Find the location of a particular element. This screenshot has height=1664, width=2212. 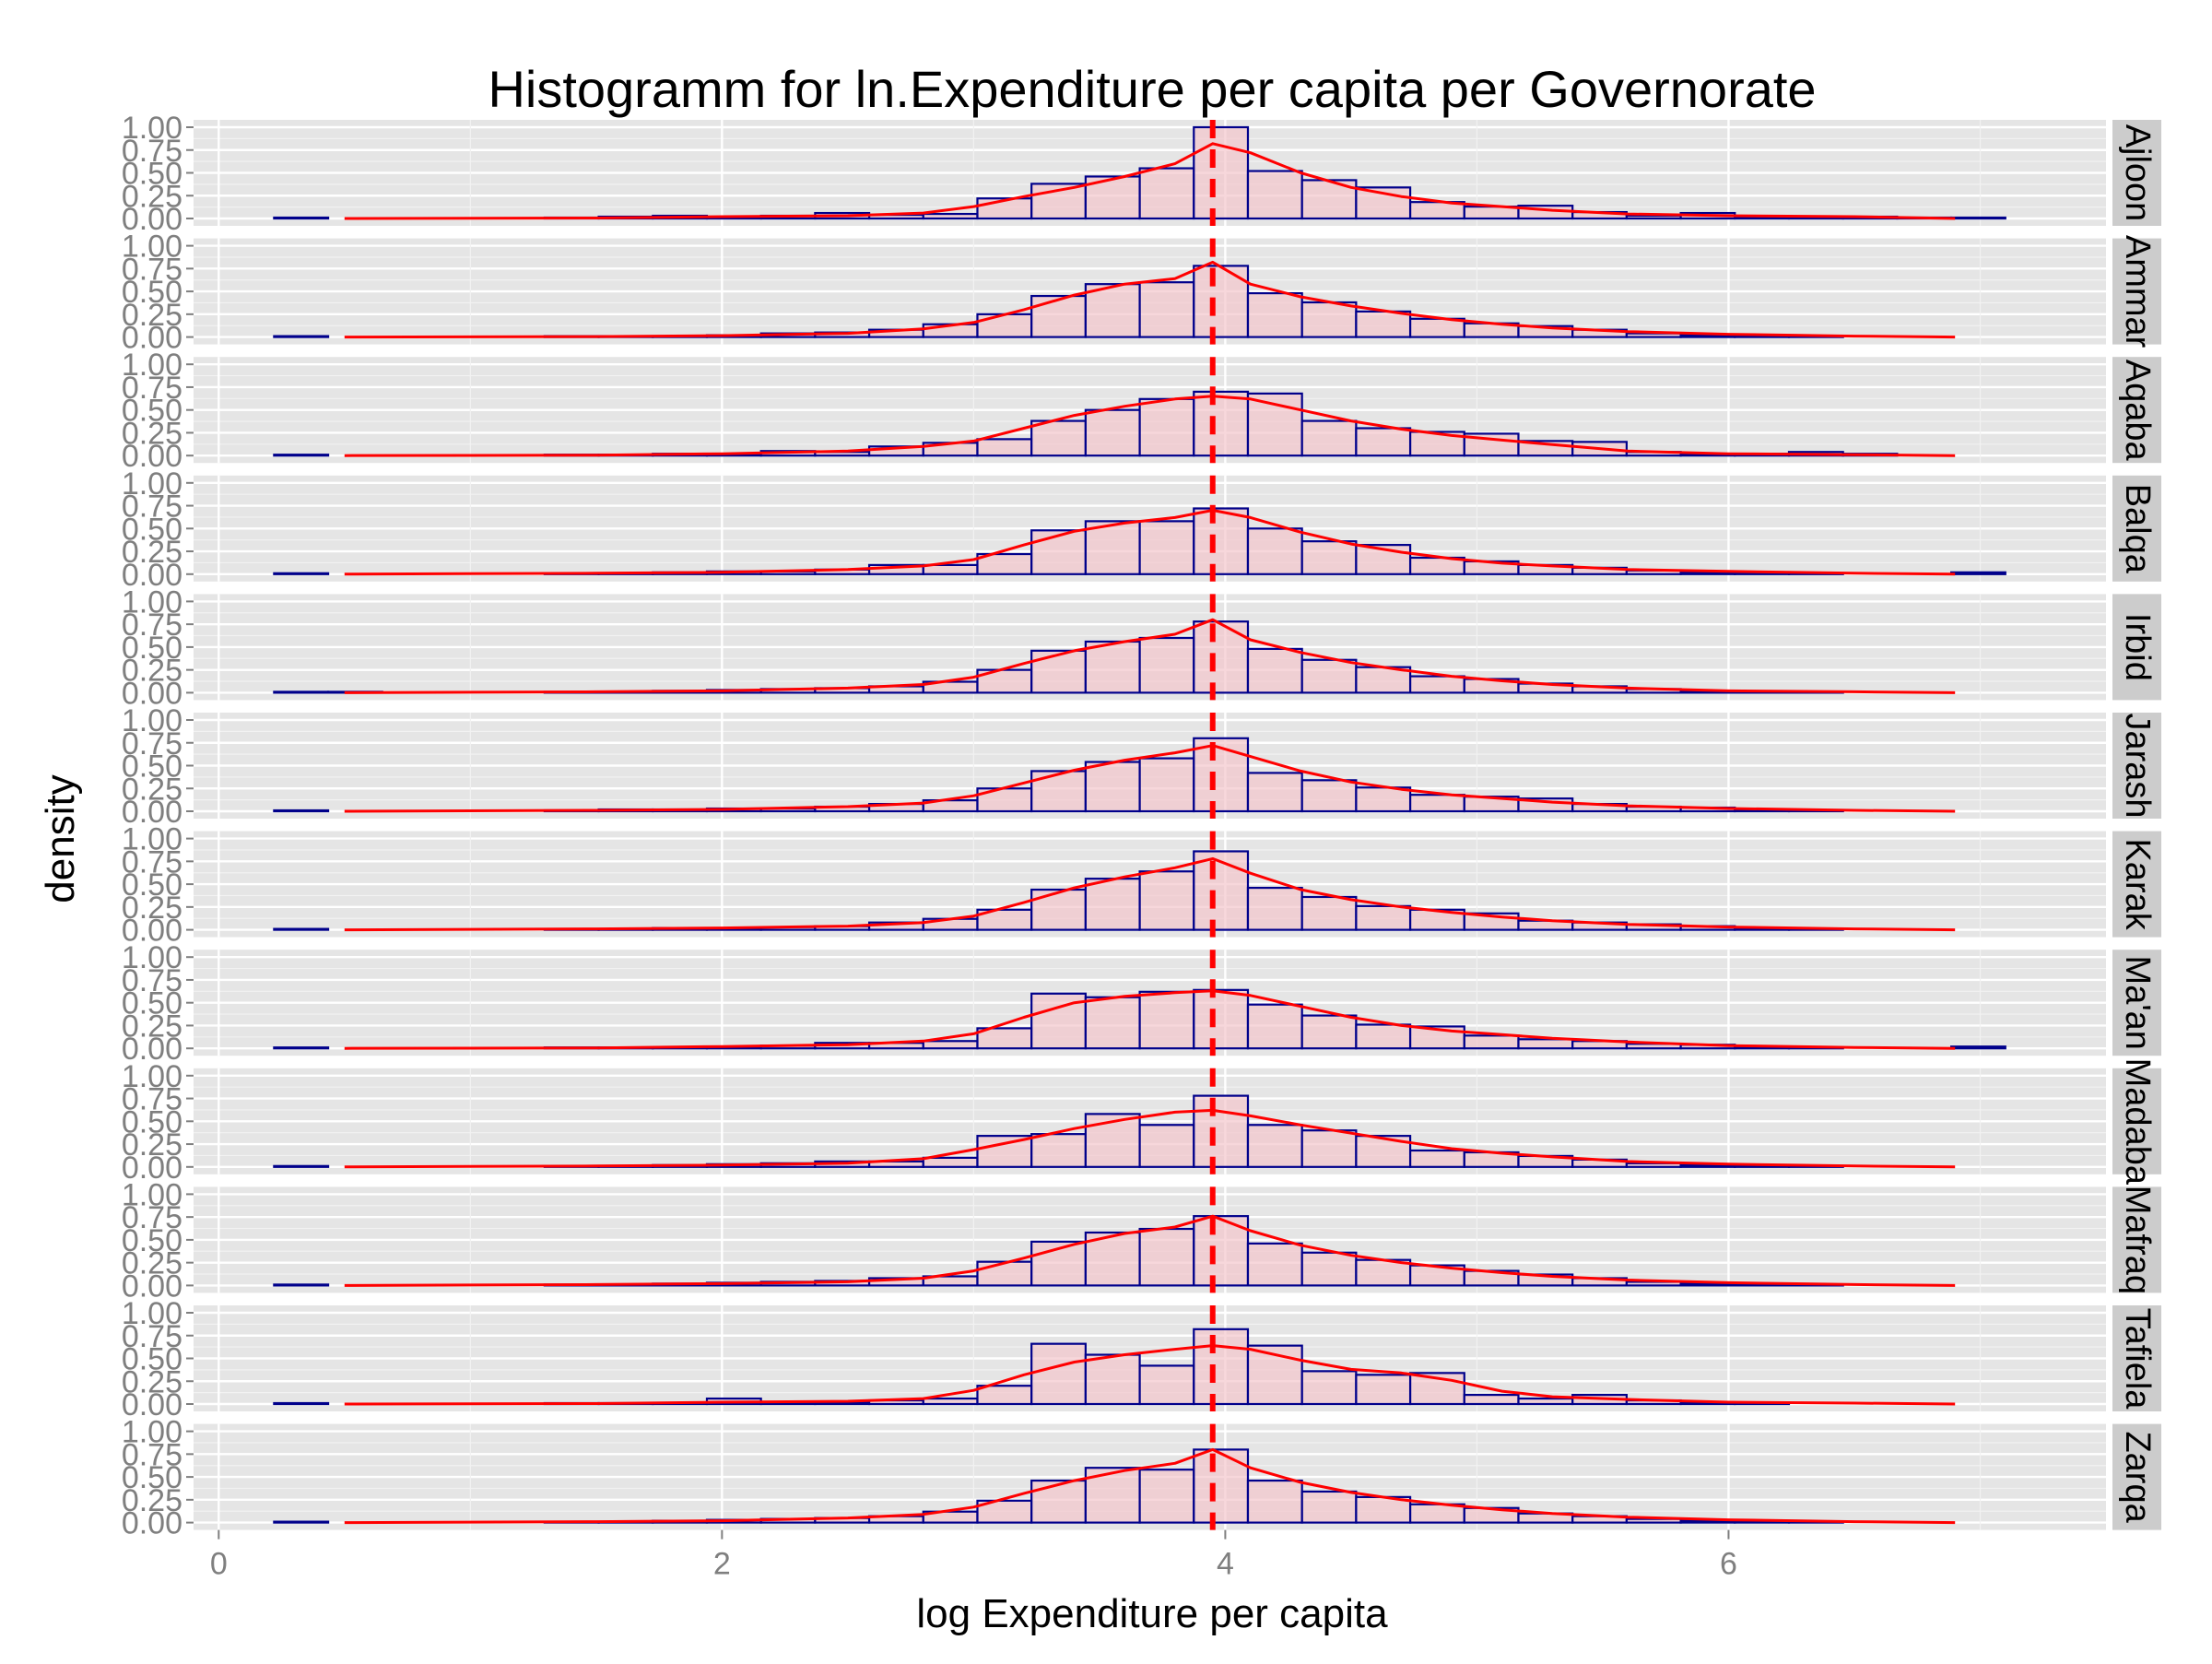

facet-strip-label: Aqaba is located at coordinates (2137, 411).